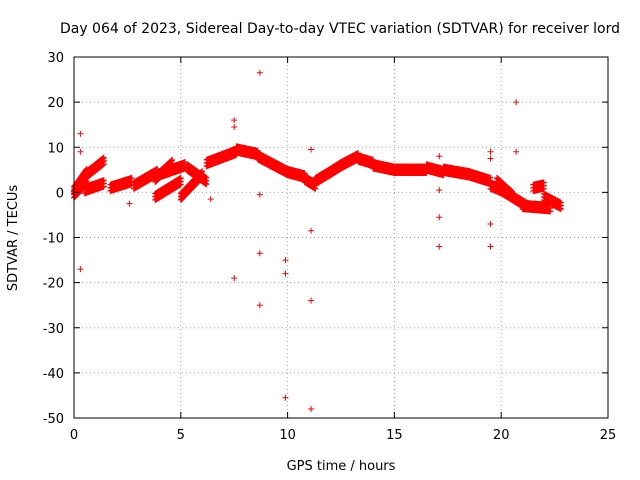 This screenshot has width=640, height=480. Describe the element at coordinates (501, 435) in the screenshot. I see `x-tick-label: 20` at that location.